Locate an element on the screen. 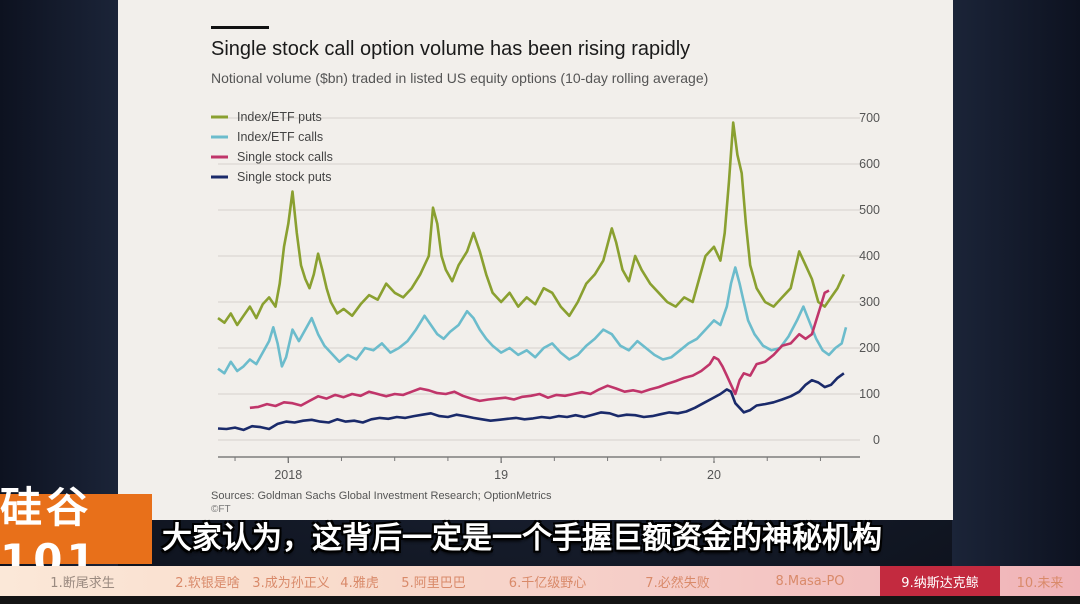  legend-label: Single stock puts is located at coordinates (284, 177).